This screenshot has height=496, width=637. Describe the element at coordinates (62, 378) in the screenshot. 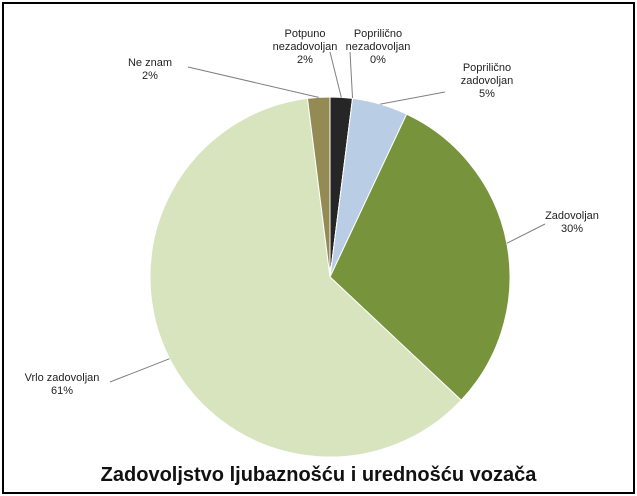

I see `category-label: Vrlo zadovoljan` at that location.